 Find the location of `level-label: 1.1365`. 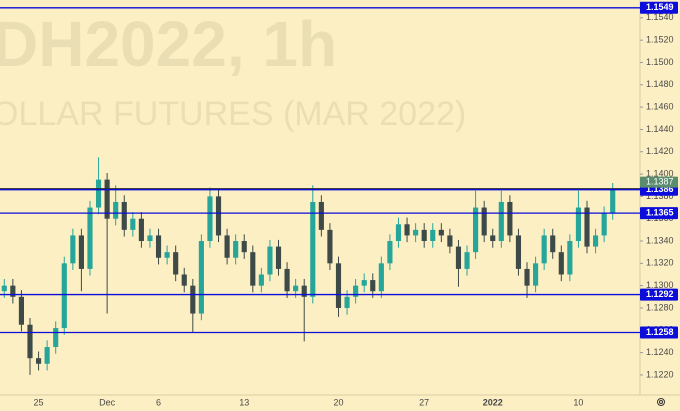

level-label: 1.1365 is located at coordinates (660, 212).